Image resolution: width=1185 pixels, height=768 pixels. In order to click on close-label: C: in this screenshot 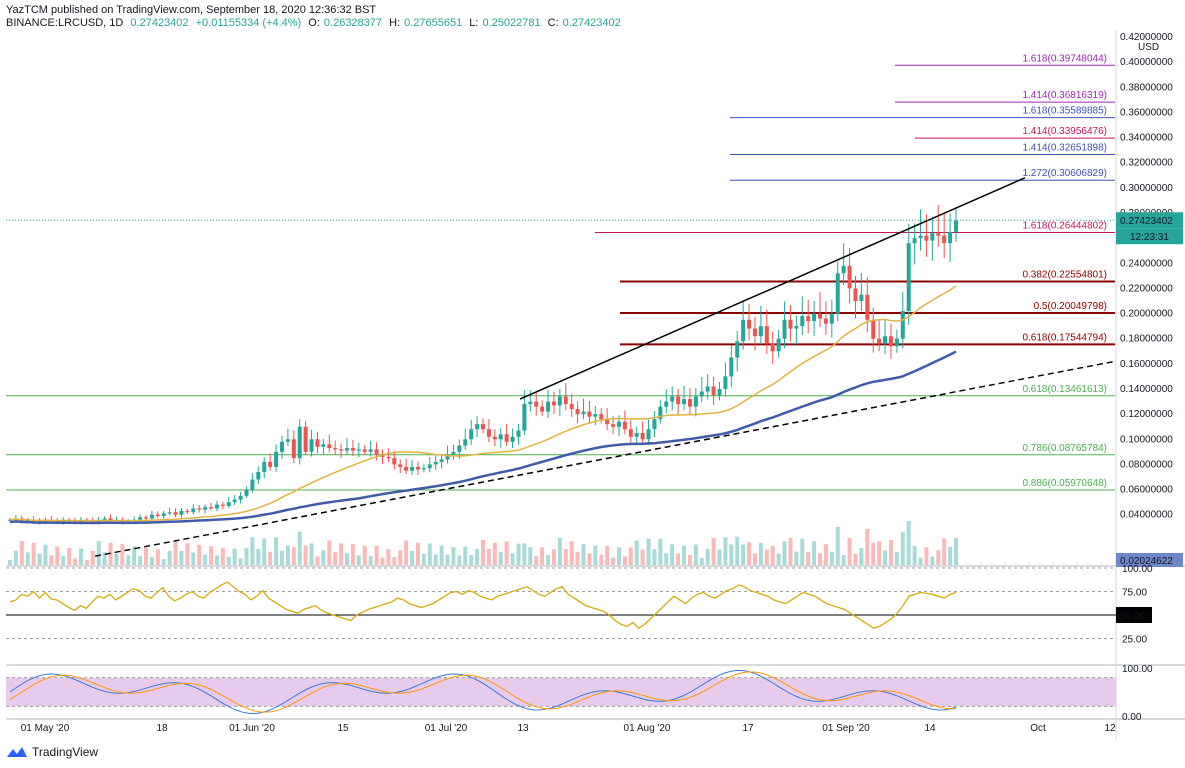, I will do `click(553, 23)`.